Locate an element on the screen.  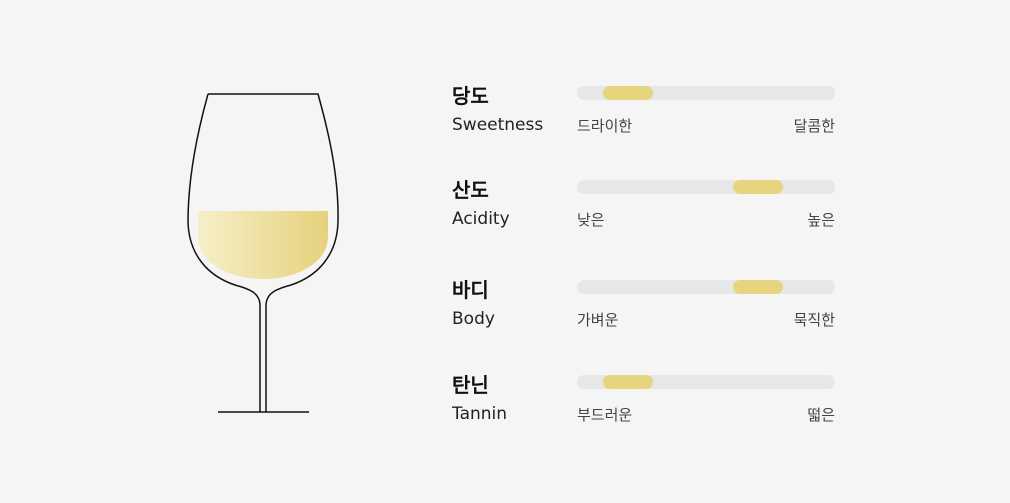
wine-liquid is located at coordinates (263, 245).